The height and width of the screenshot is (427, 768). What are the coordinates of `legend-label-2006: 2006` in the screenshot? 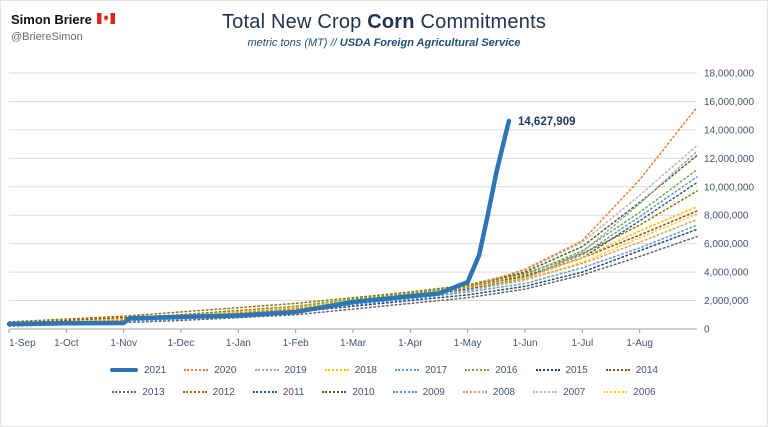 It's located at (644, 392).